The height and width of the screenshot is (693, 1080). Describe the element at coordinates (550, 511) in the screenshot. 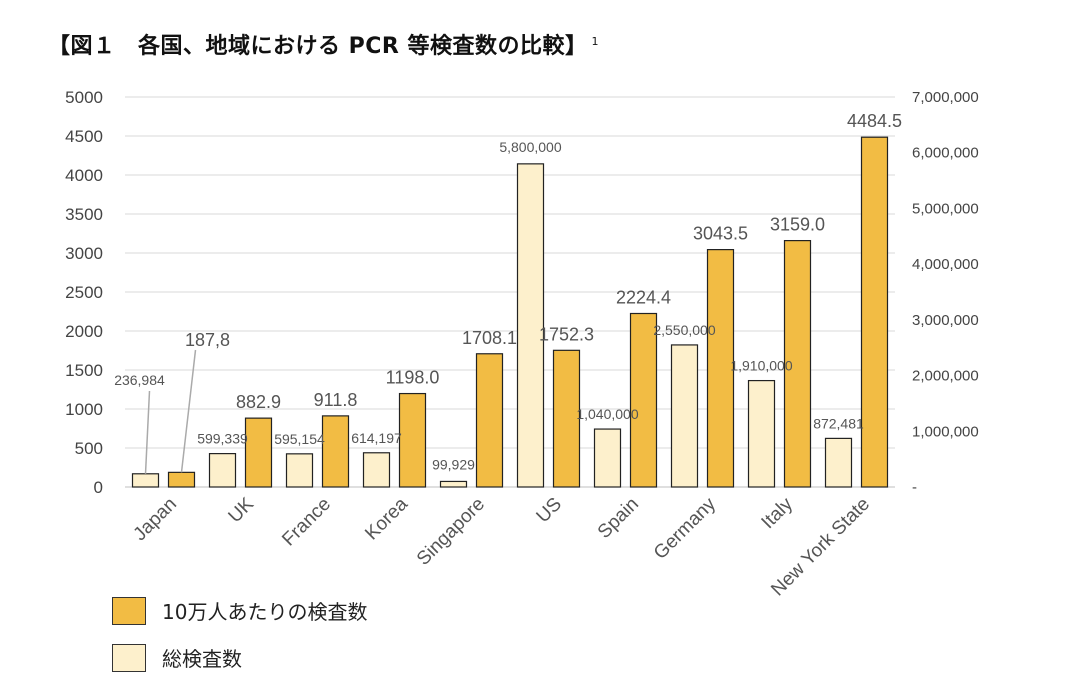

I see `x-category-label: US` at that location.